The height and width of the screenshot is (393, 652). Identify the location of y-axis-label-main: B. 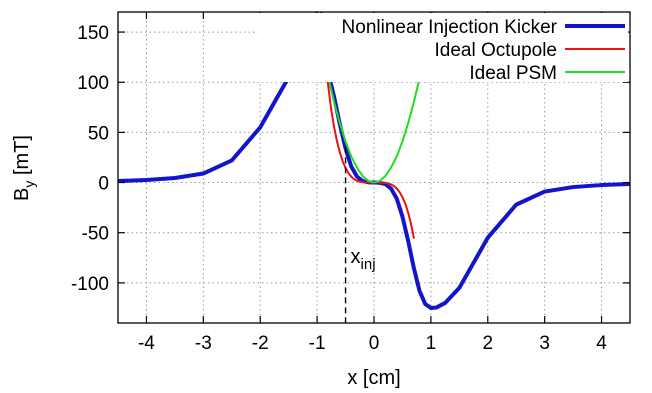
(22, 194).